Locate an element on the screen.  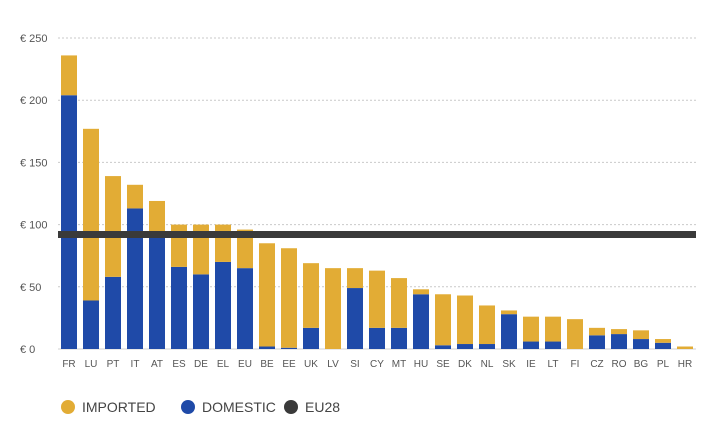
bar-imported-ee is located at coordinates (289, 298).